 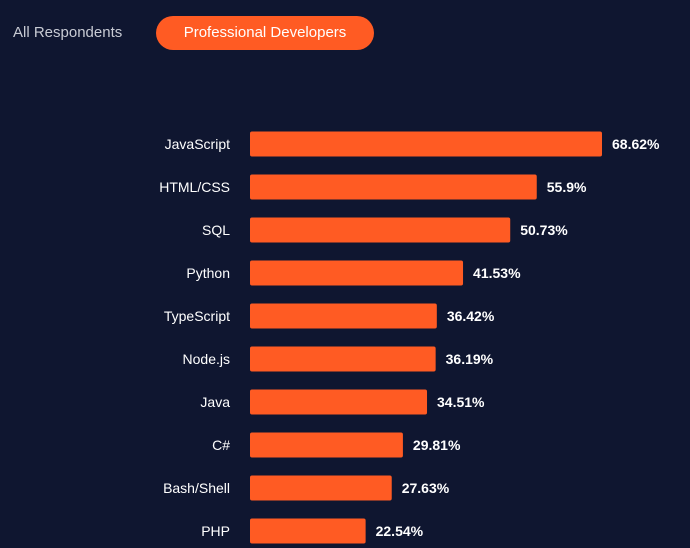 What do you see at coordinates (567, 187) in the screenshot?
I see `value-label: 55.9%` at bounding box center [567, 187].